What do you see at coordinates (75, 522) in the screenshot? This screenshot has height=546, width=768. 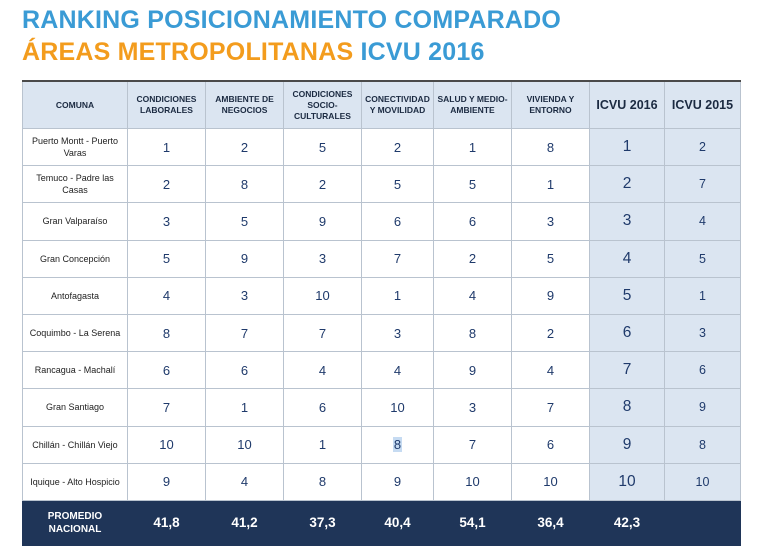 I see `promedio-label: PROMEDIO NACIONAL` at bounding box center [75, 522].